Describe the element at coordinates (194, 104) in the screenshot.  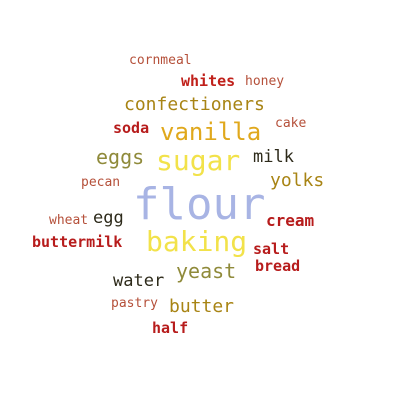
I see `word-confectioners: confectioners` at that location.